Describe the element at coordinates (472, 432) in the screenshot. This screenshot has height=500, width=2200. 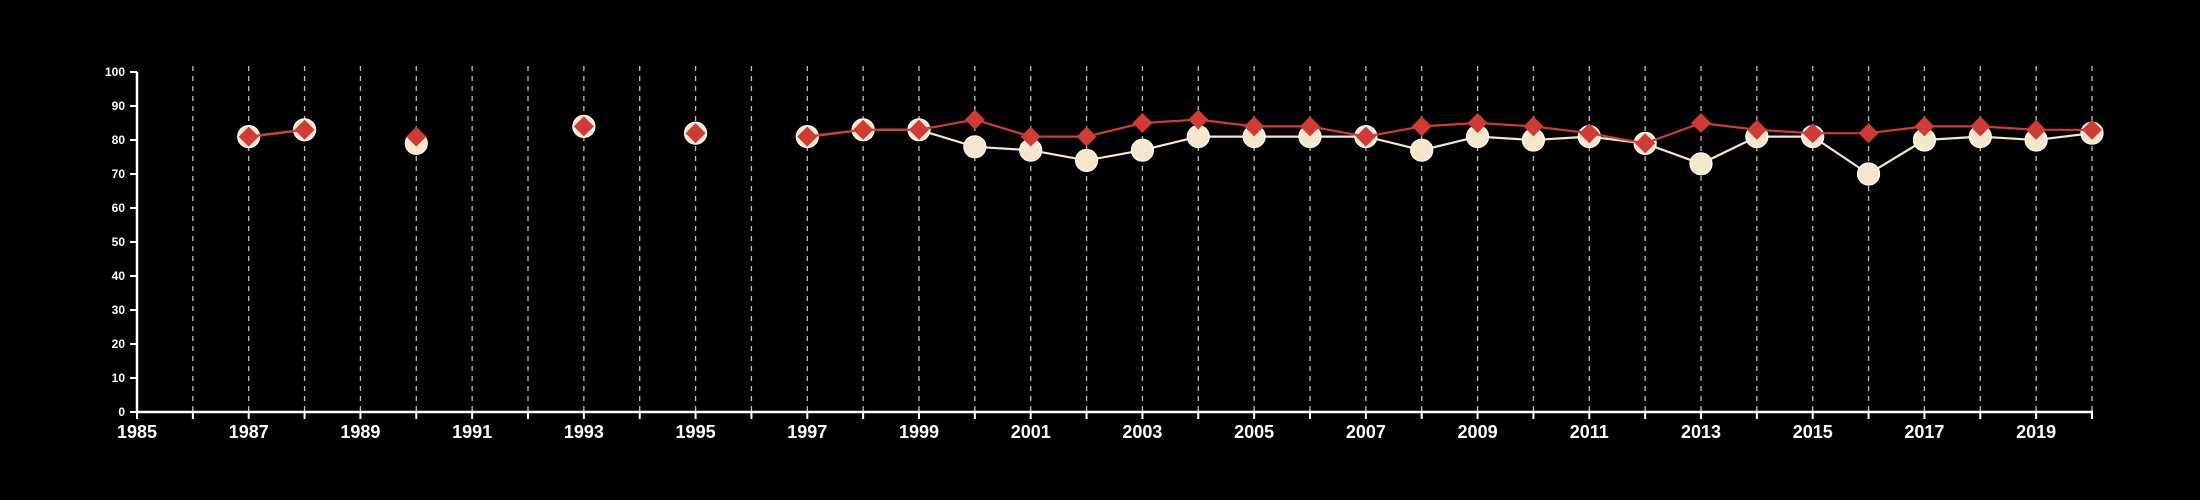
I see `x-tick-label: 1991` at that location.